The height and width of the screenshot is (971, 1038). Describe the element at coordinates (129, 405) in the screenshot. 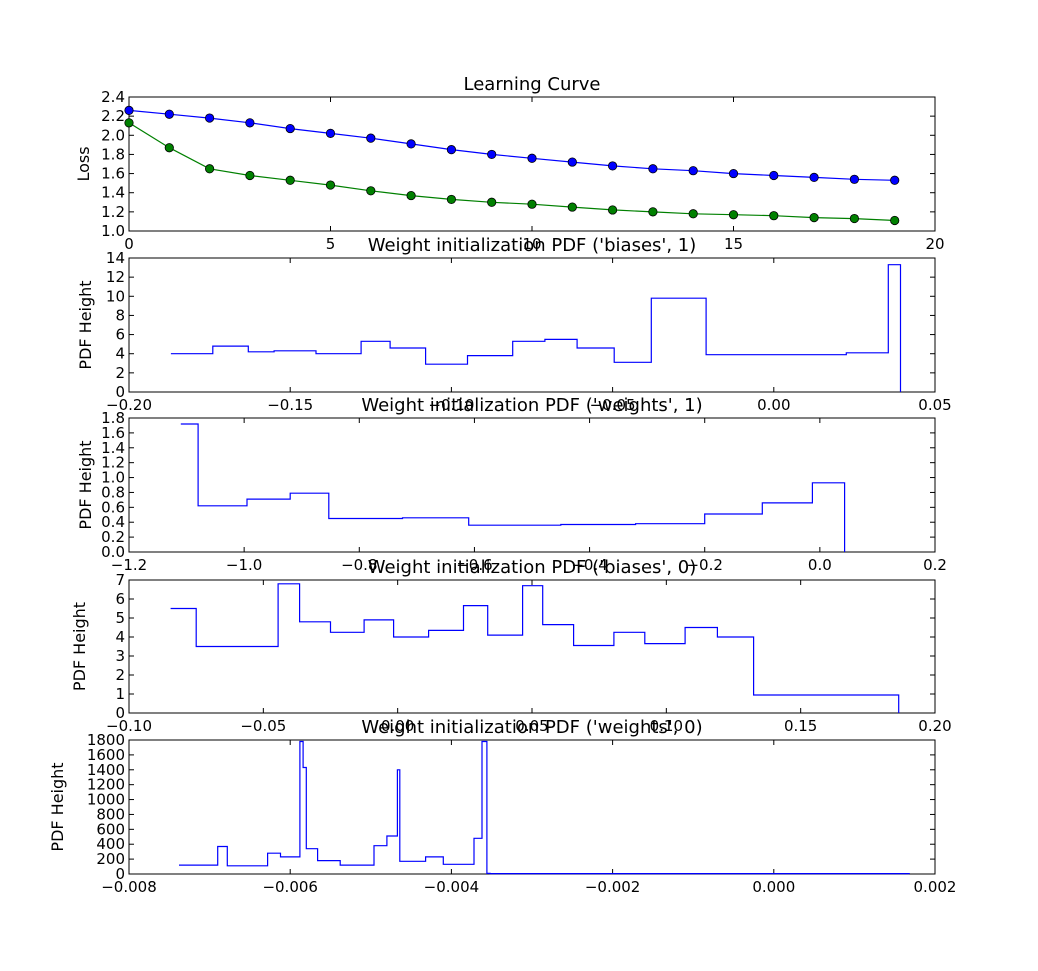

I see `x-tick-label: −0.20` at that location.